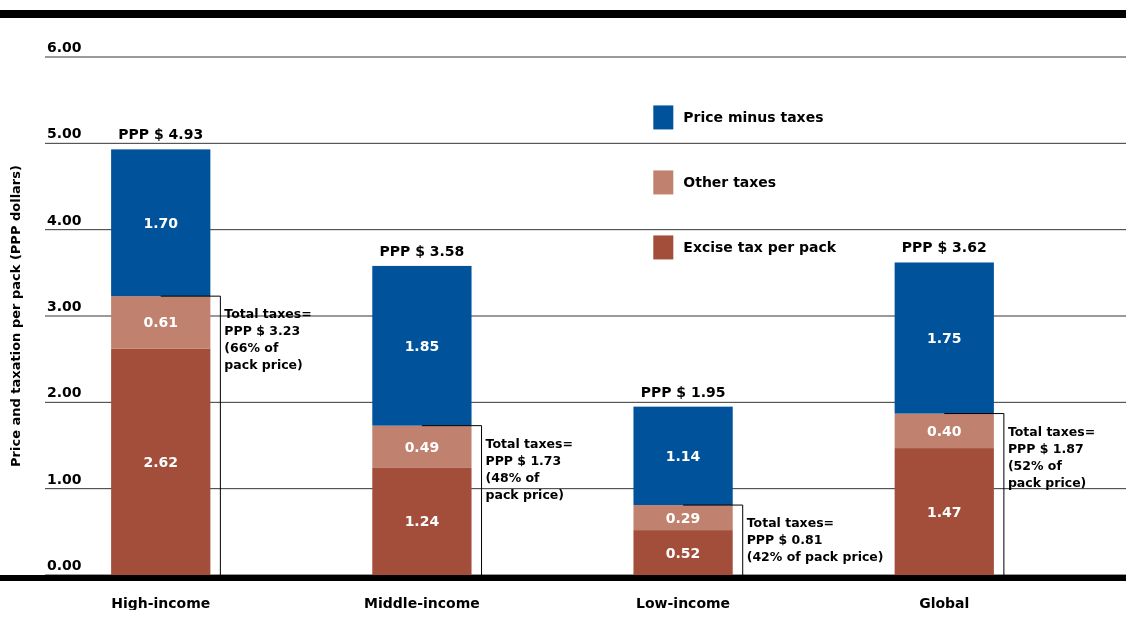  I want to click on annotation: Total taxes= PPP $ 1.73 (48% of pack price), so click(529, 468).